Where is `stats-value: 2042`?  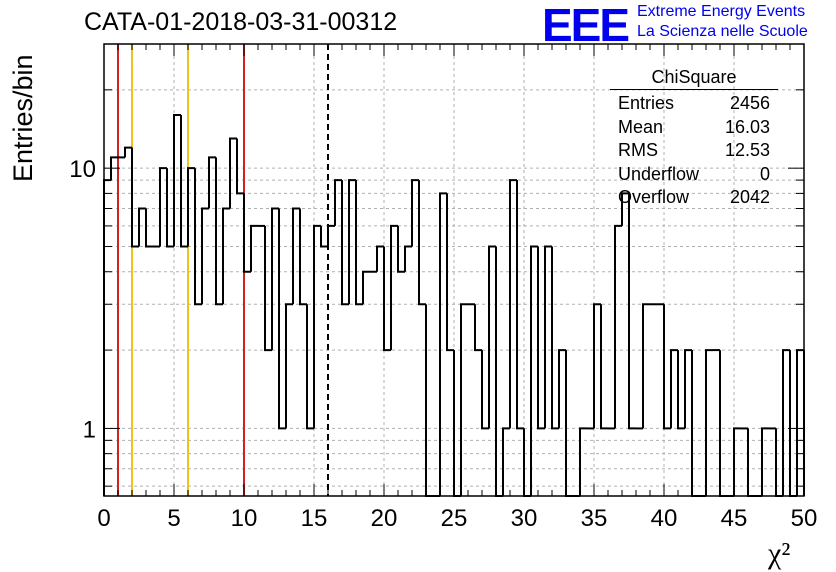 stats-value: 2042 is located at coordinates (749, 197).